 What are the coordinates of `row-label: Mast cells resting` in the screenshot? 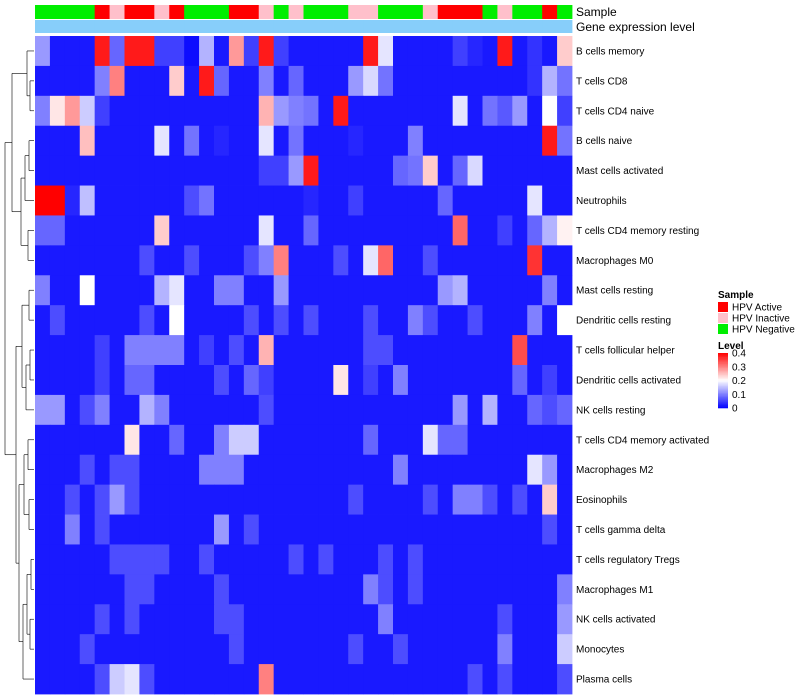 It's located at (614, 291).